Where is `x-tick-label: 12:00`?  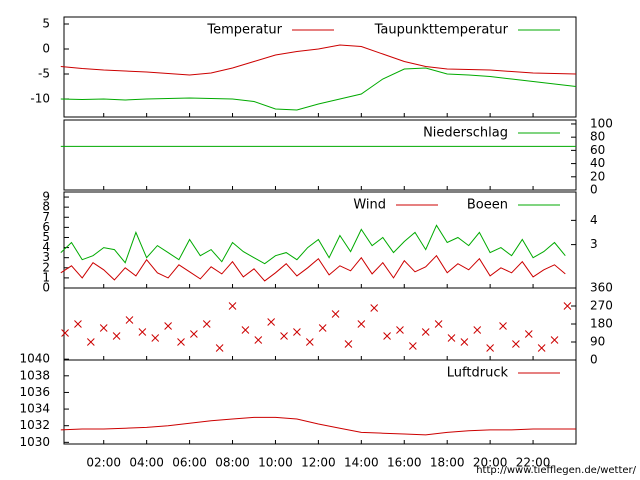 x-tick-label: 12:00 is located at coordinates (318, 463).